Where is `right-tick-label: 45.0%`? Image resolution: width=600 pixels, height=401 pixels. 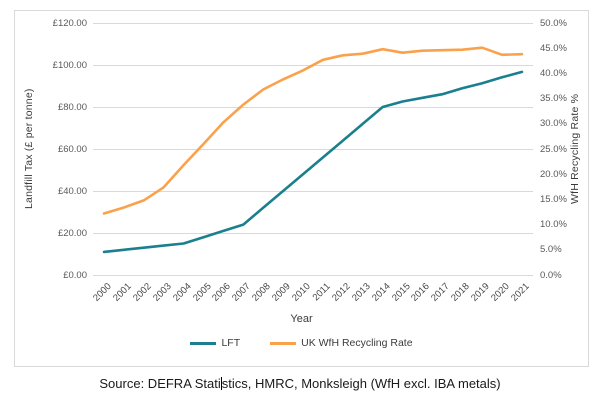
right-tick-label: 45.0% is located at coordinates (553, 48).